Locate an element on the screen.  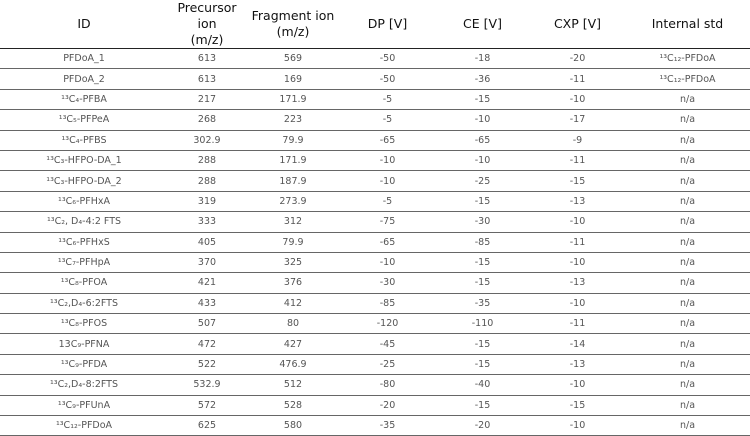
table-row: ¹³C₉-PFUnA 572 528 -20 -15 -15 n/a is located at coordinates (375, 406).